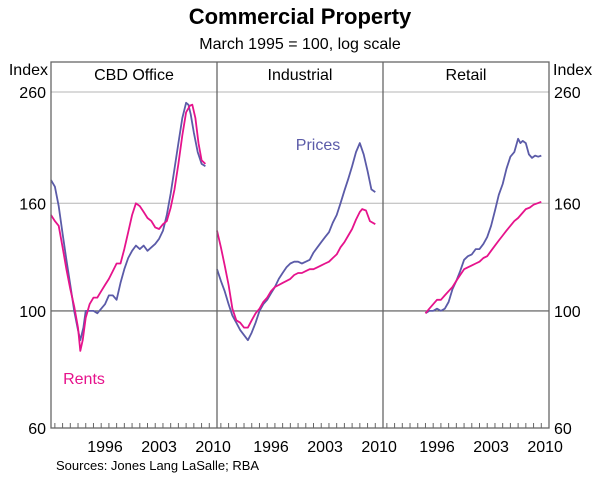 The height and width of the screenshot is (477, 600). I want to click on chart-subtitle: March 1995 = 100, log scale, so click(300, 44).